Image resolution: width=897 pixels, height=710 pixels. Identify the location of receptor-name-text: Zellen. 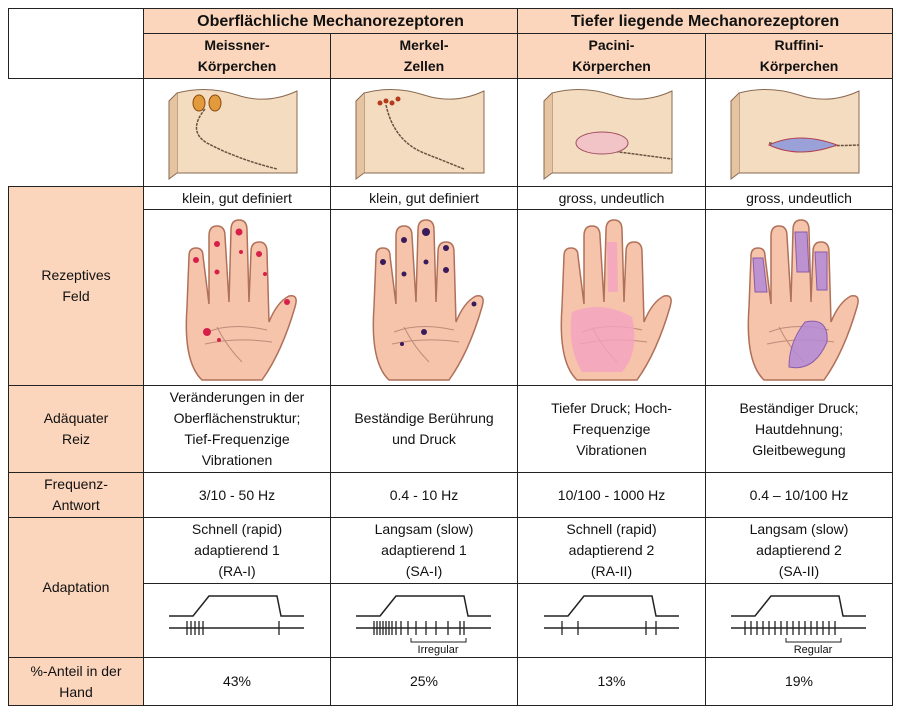
(424, 66).